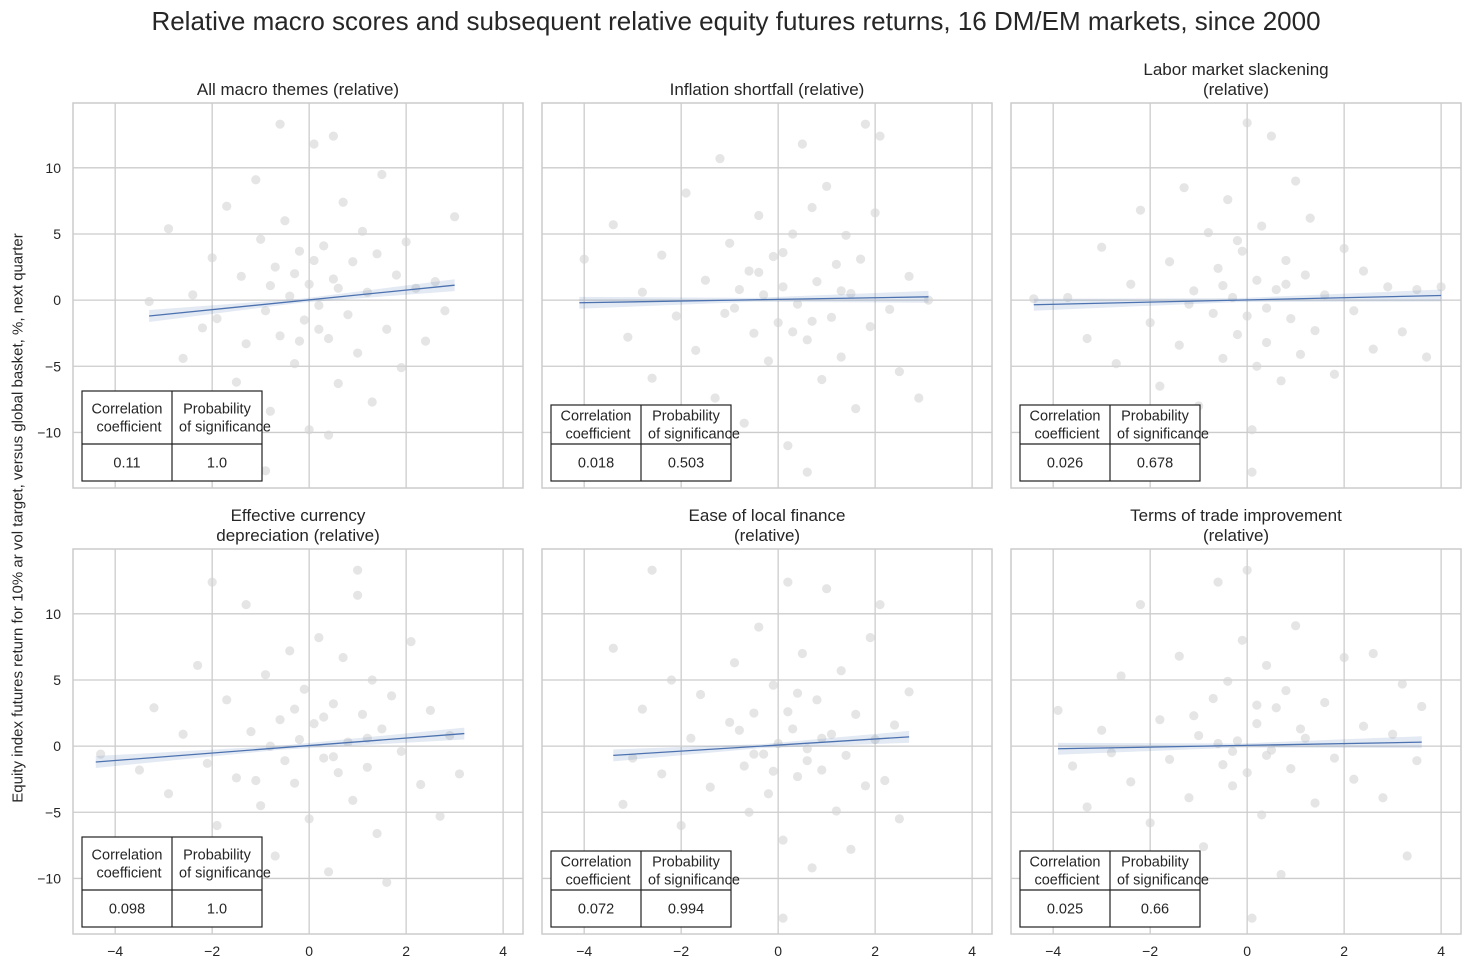 The width and height of the screenshot is (1472, 974). Describe the element at coordinates (298, 89) in the screenshot. I see `subplot-title: All macro themes (relative)` at that location.